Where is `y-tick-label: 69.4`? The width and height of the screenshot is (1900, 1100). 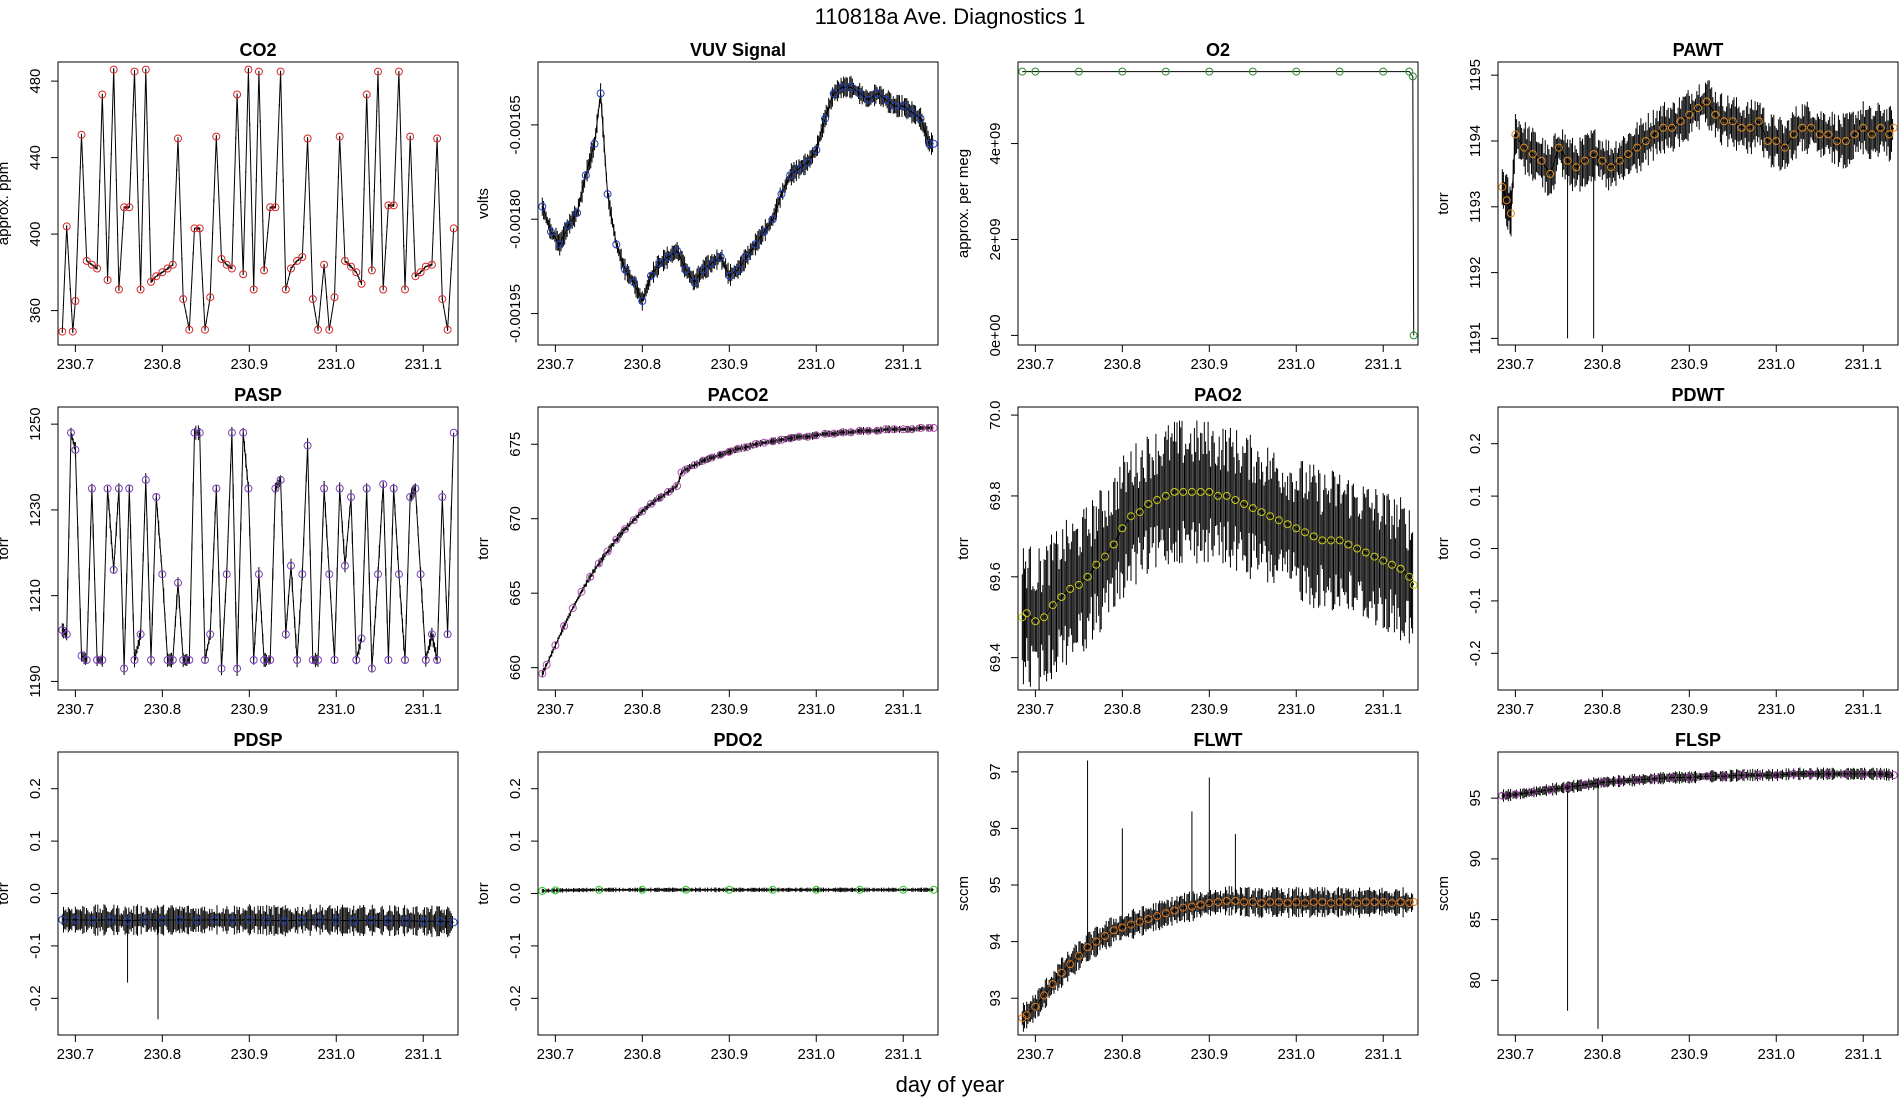
y-tick-label: 69.4 is located at coordinates (995, 657).